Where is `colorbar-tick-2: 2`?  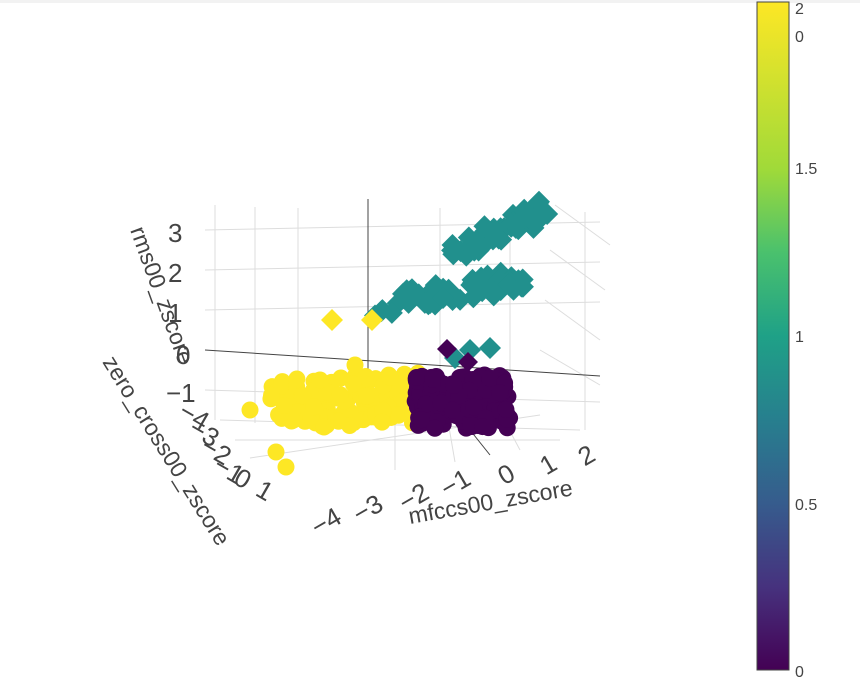 colorbar-tick-2: 2 is located at coordinates (799, 9).